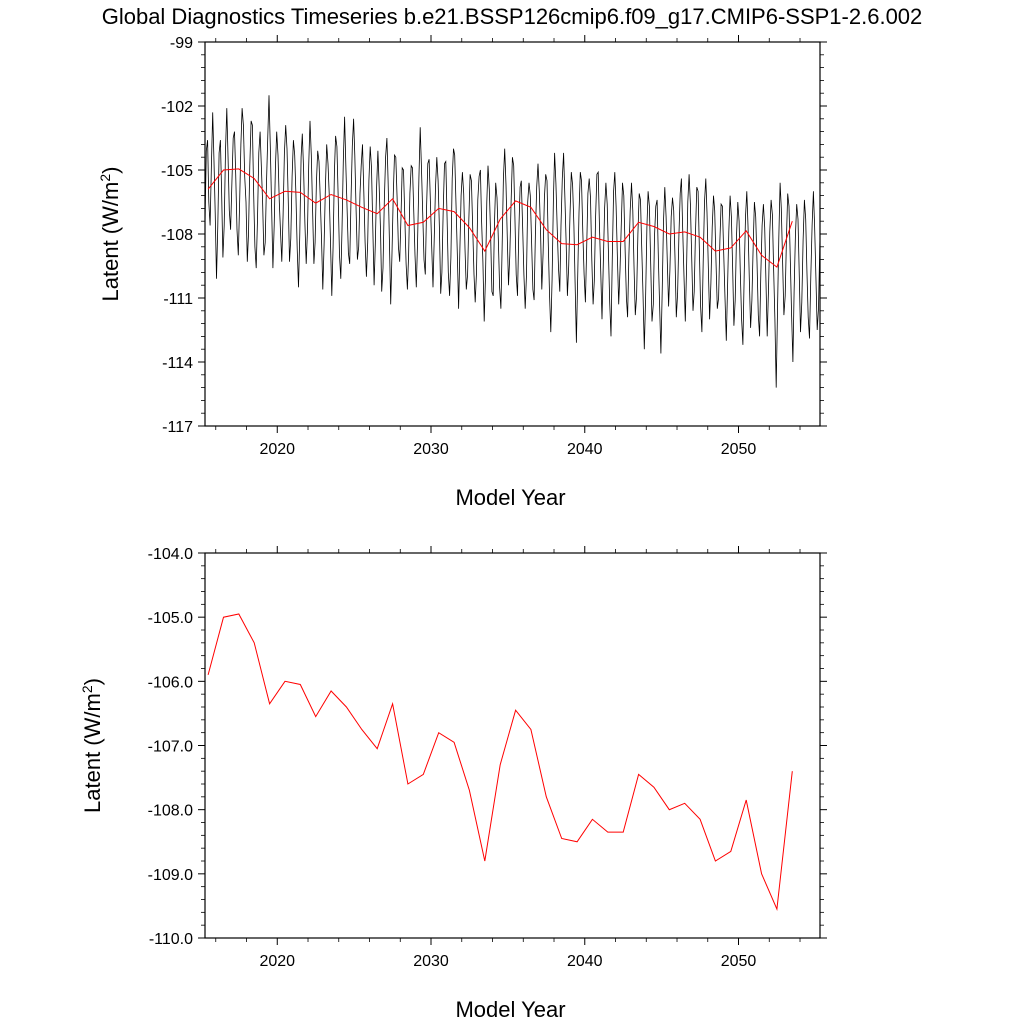 This screenshot has height=1024, width=1024. Describe the element at coordinates (171, 939) in the screenshot. I see `y-tick-label: -110.0` at that location.